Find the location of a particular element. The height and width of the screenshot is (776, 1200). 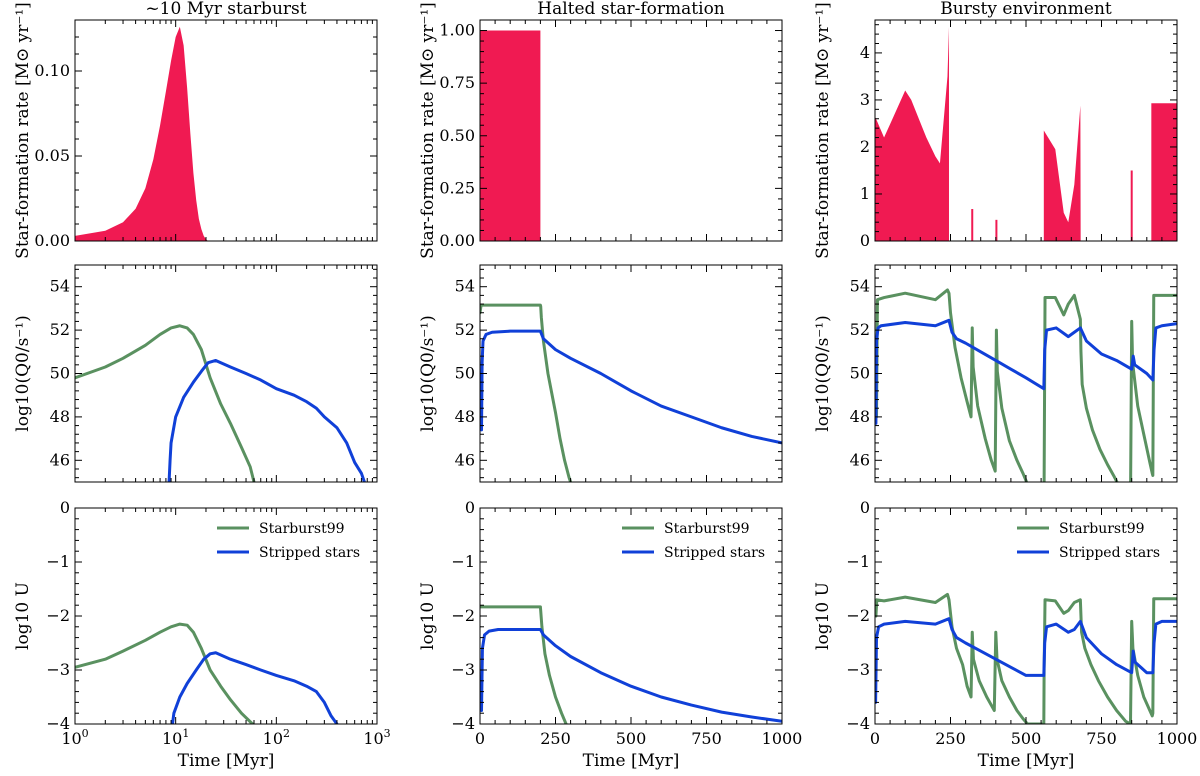

y-axis-label: log10 U is located at coordinates (23, 616).